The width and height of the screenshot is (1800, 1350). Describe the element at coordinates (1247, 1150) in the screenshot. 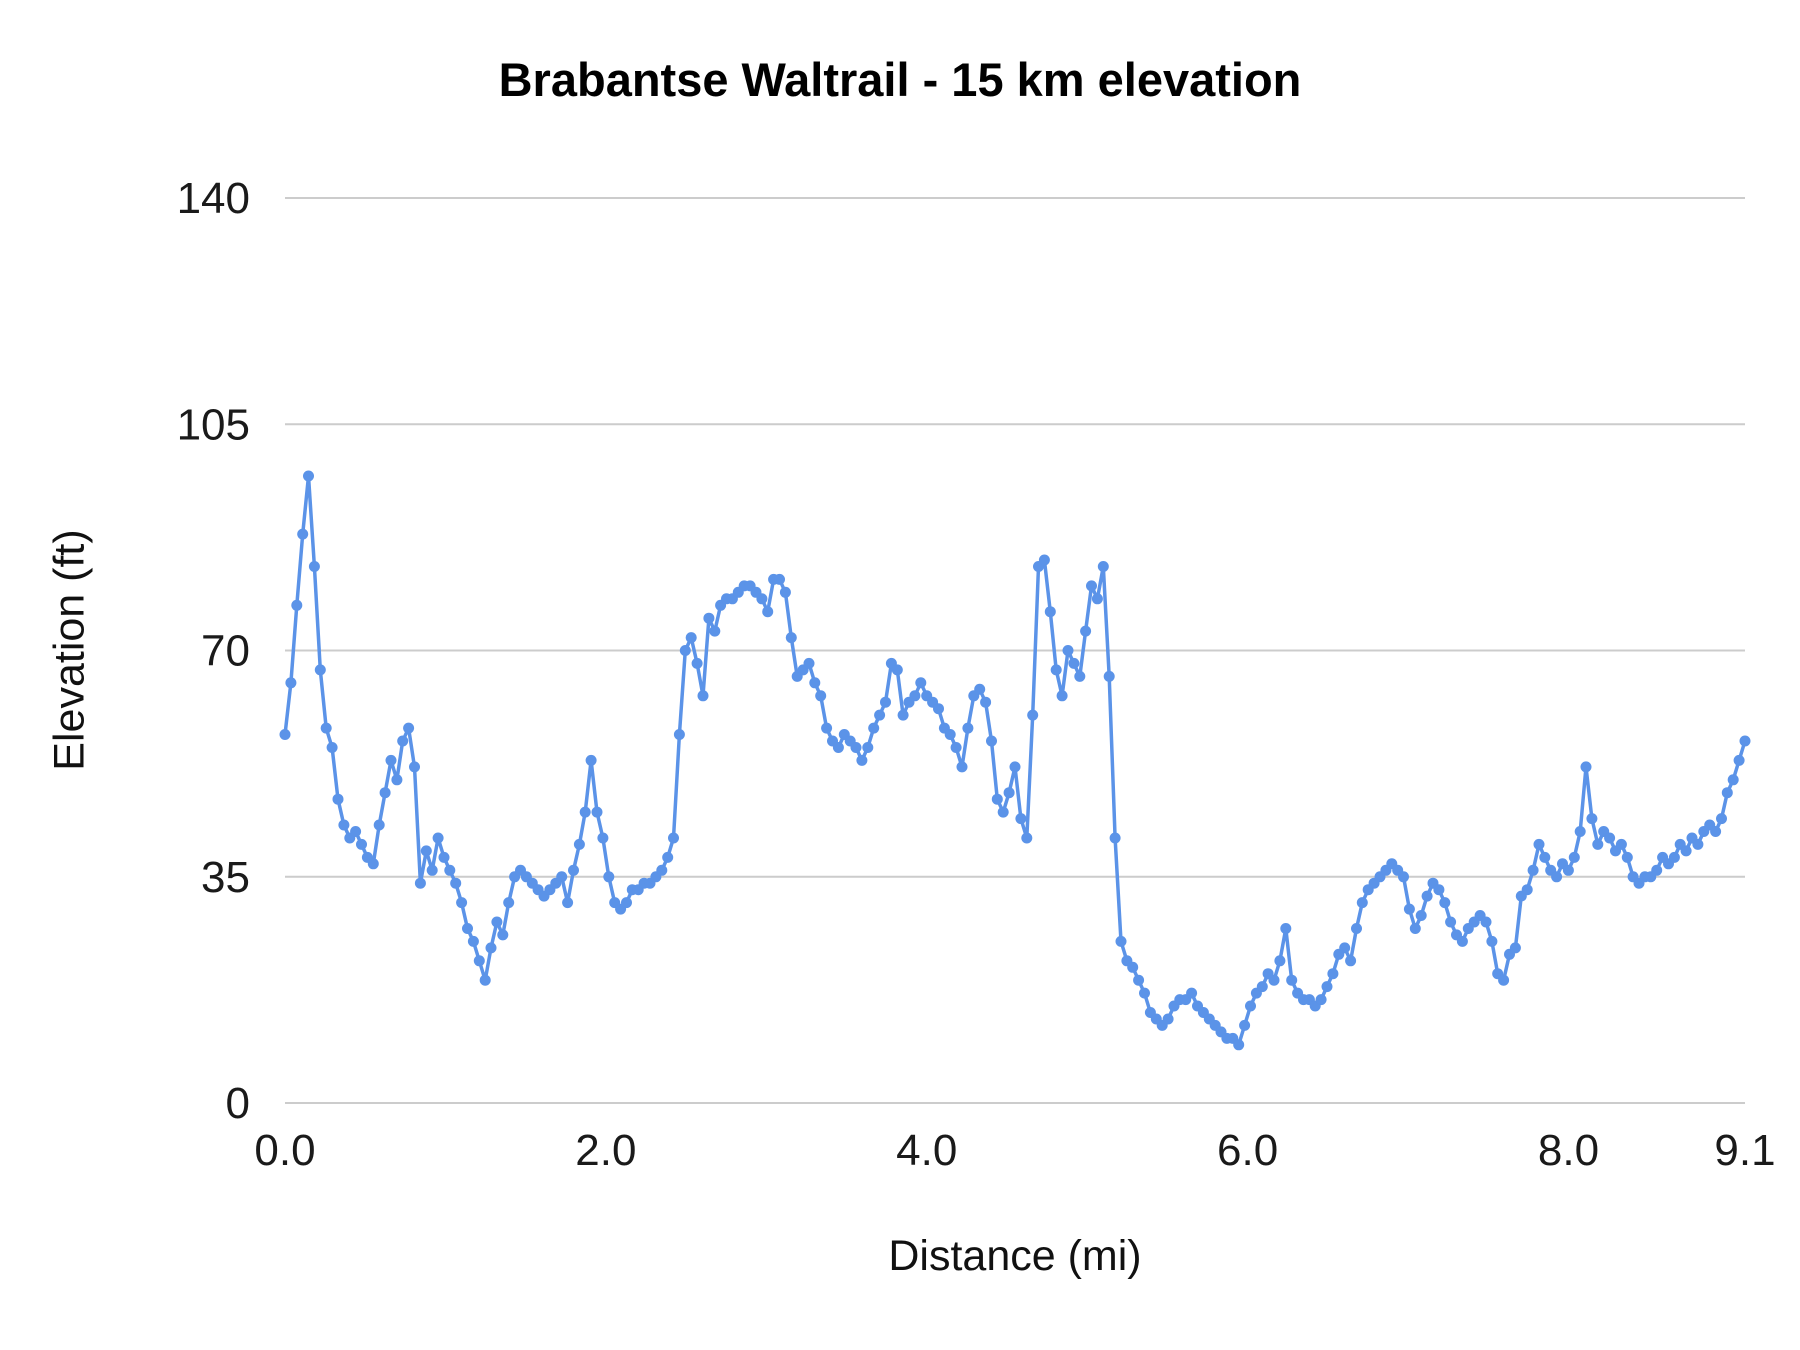

I see `x-tick-label: 6.0` at that location.